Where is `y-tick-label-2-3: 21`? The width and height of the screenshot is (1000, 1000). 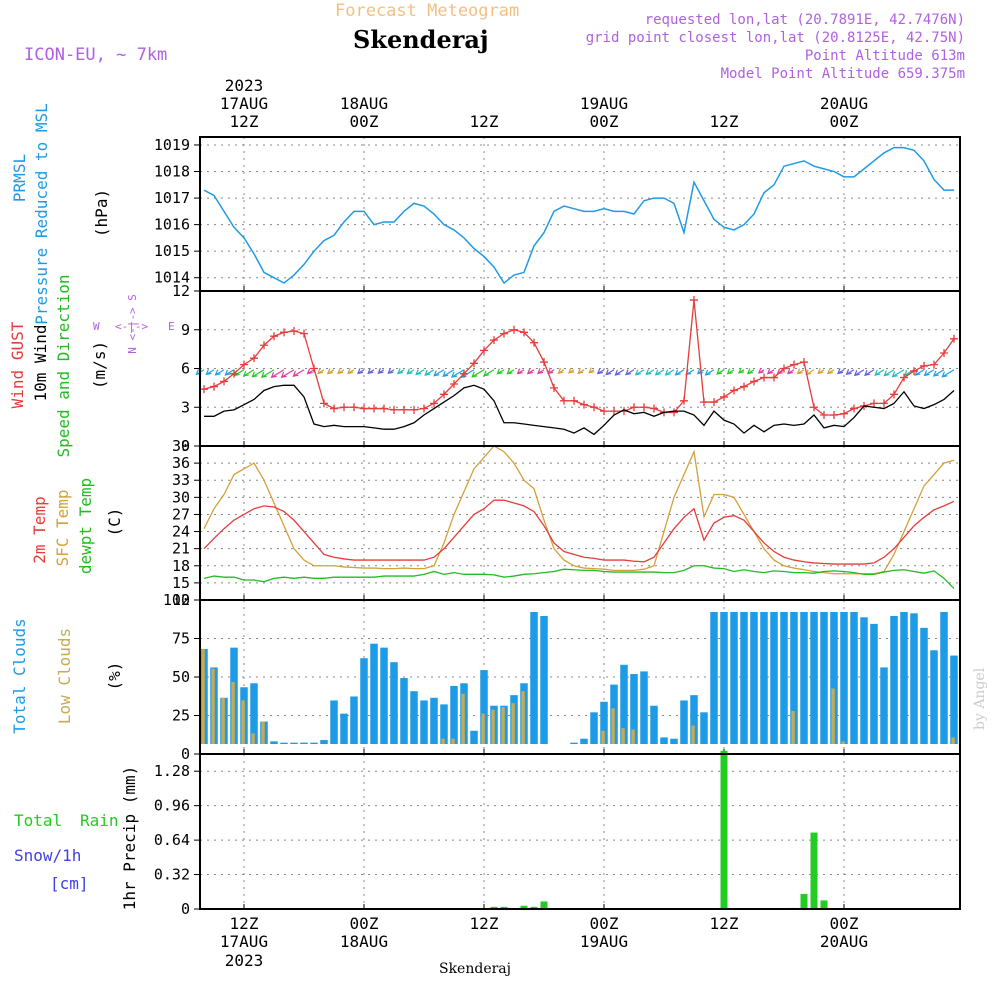
y-tick-label-2-3: 21 is located at coordinates (181, 549).